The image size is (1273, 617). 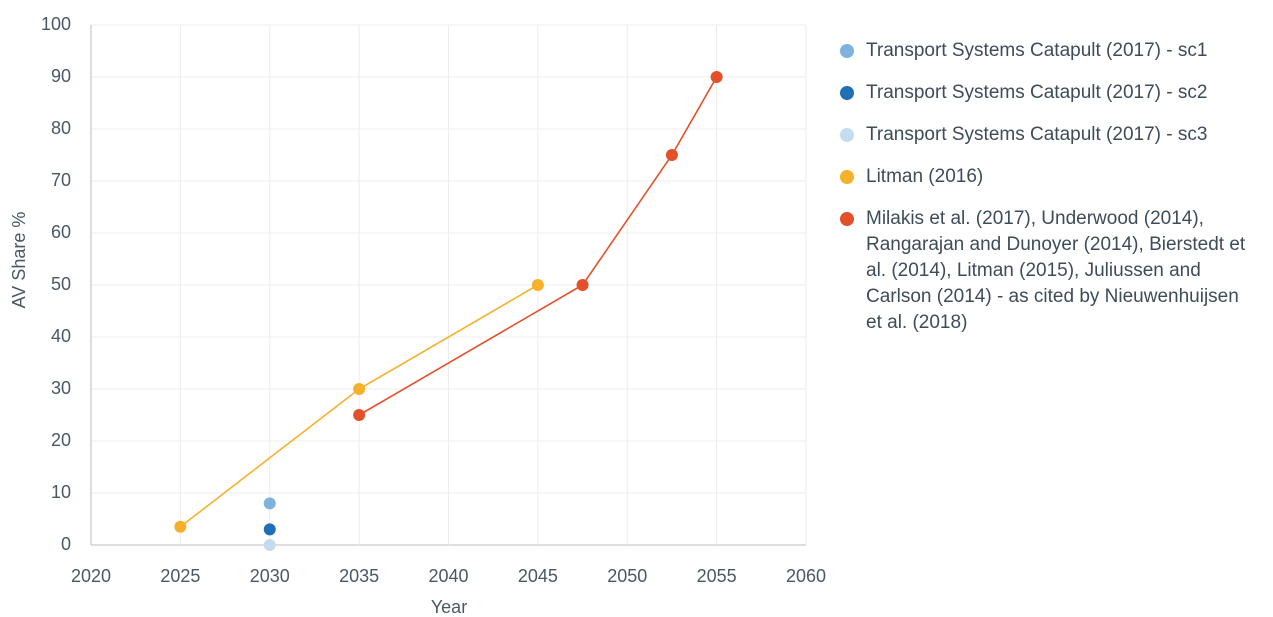 I want to click on y-tick-label: 80, so click(x=61, y=128).